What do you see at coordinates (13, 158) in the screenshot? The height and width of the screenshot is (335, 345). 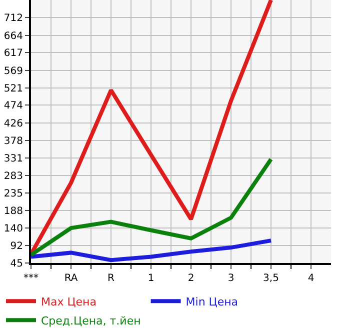 I see `y-tick-label: 331` at bounding box center [13, 158].